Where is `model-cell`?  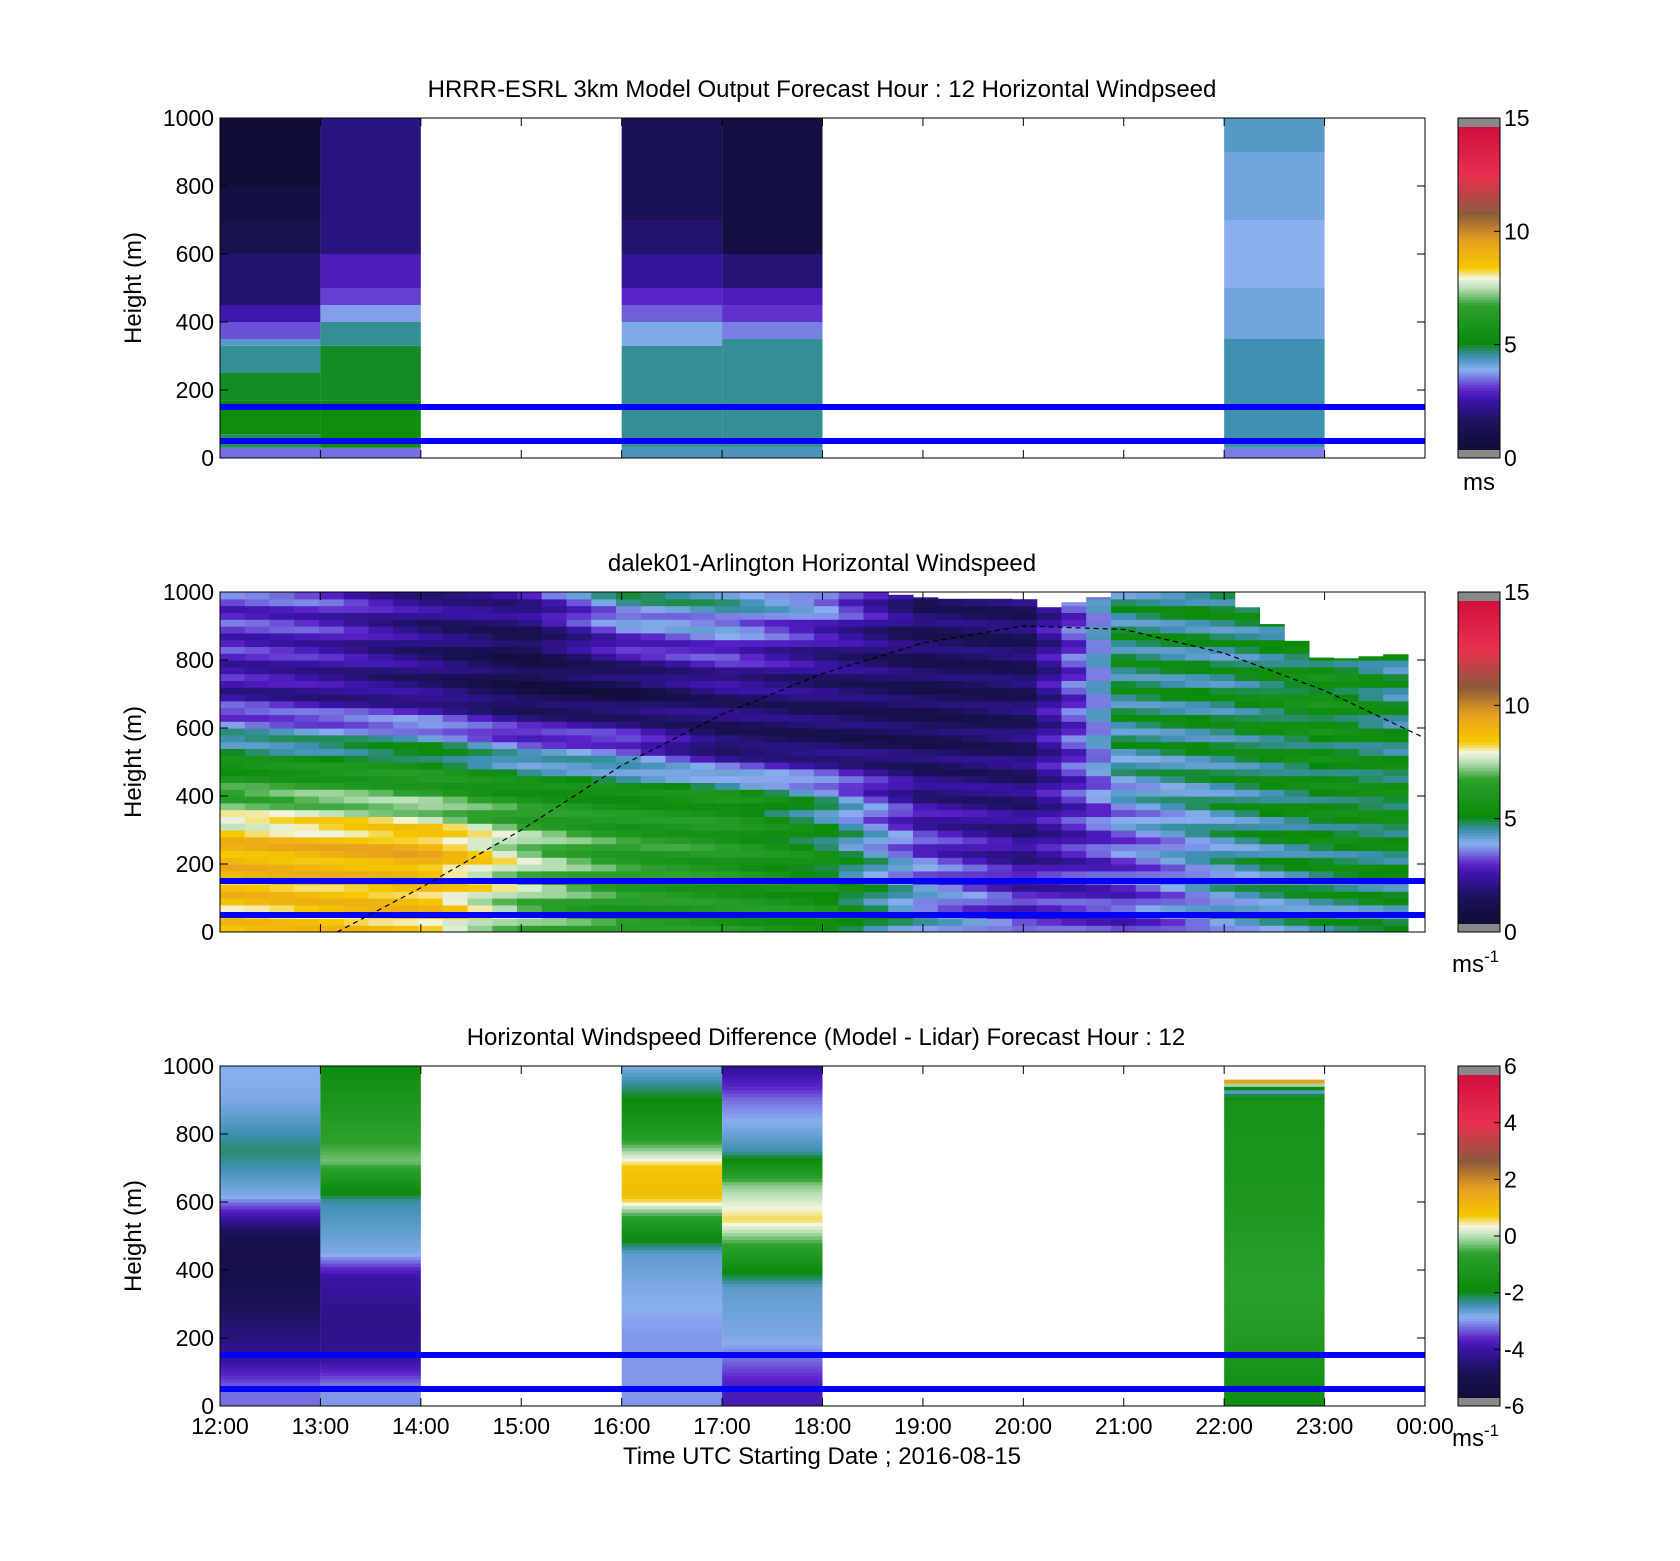
model-cell is located at coordinates (772, 271).